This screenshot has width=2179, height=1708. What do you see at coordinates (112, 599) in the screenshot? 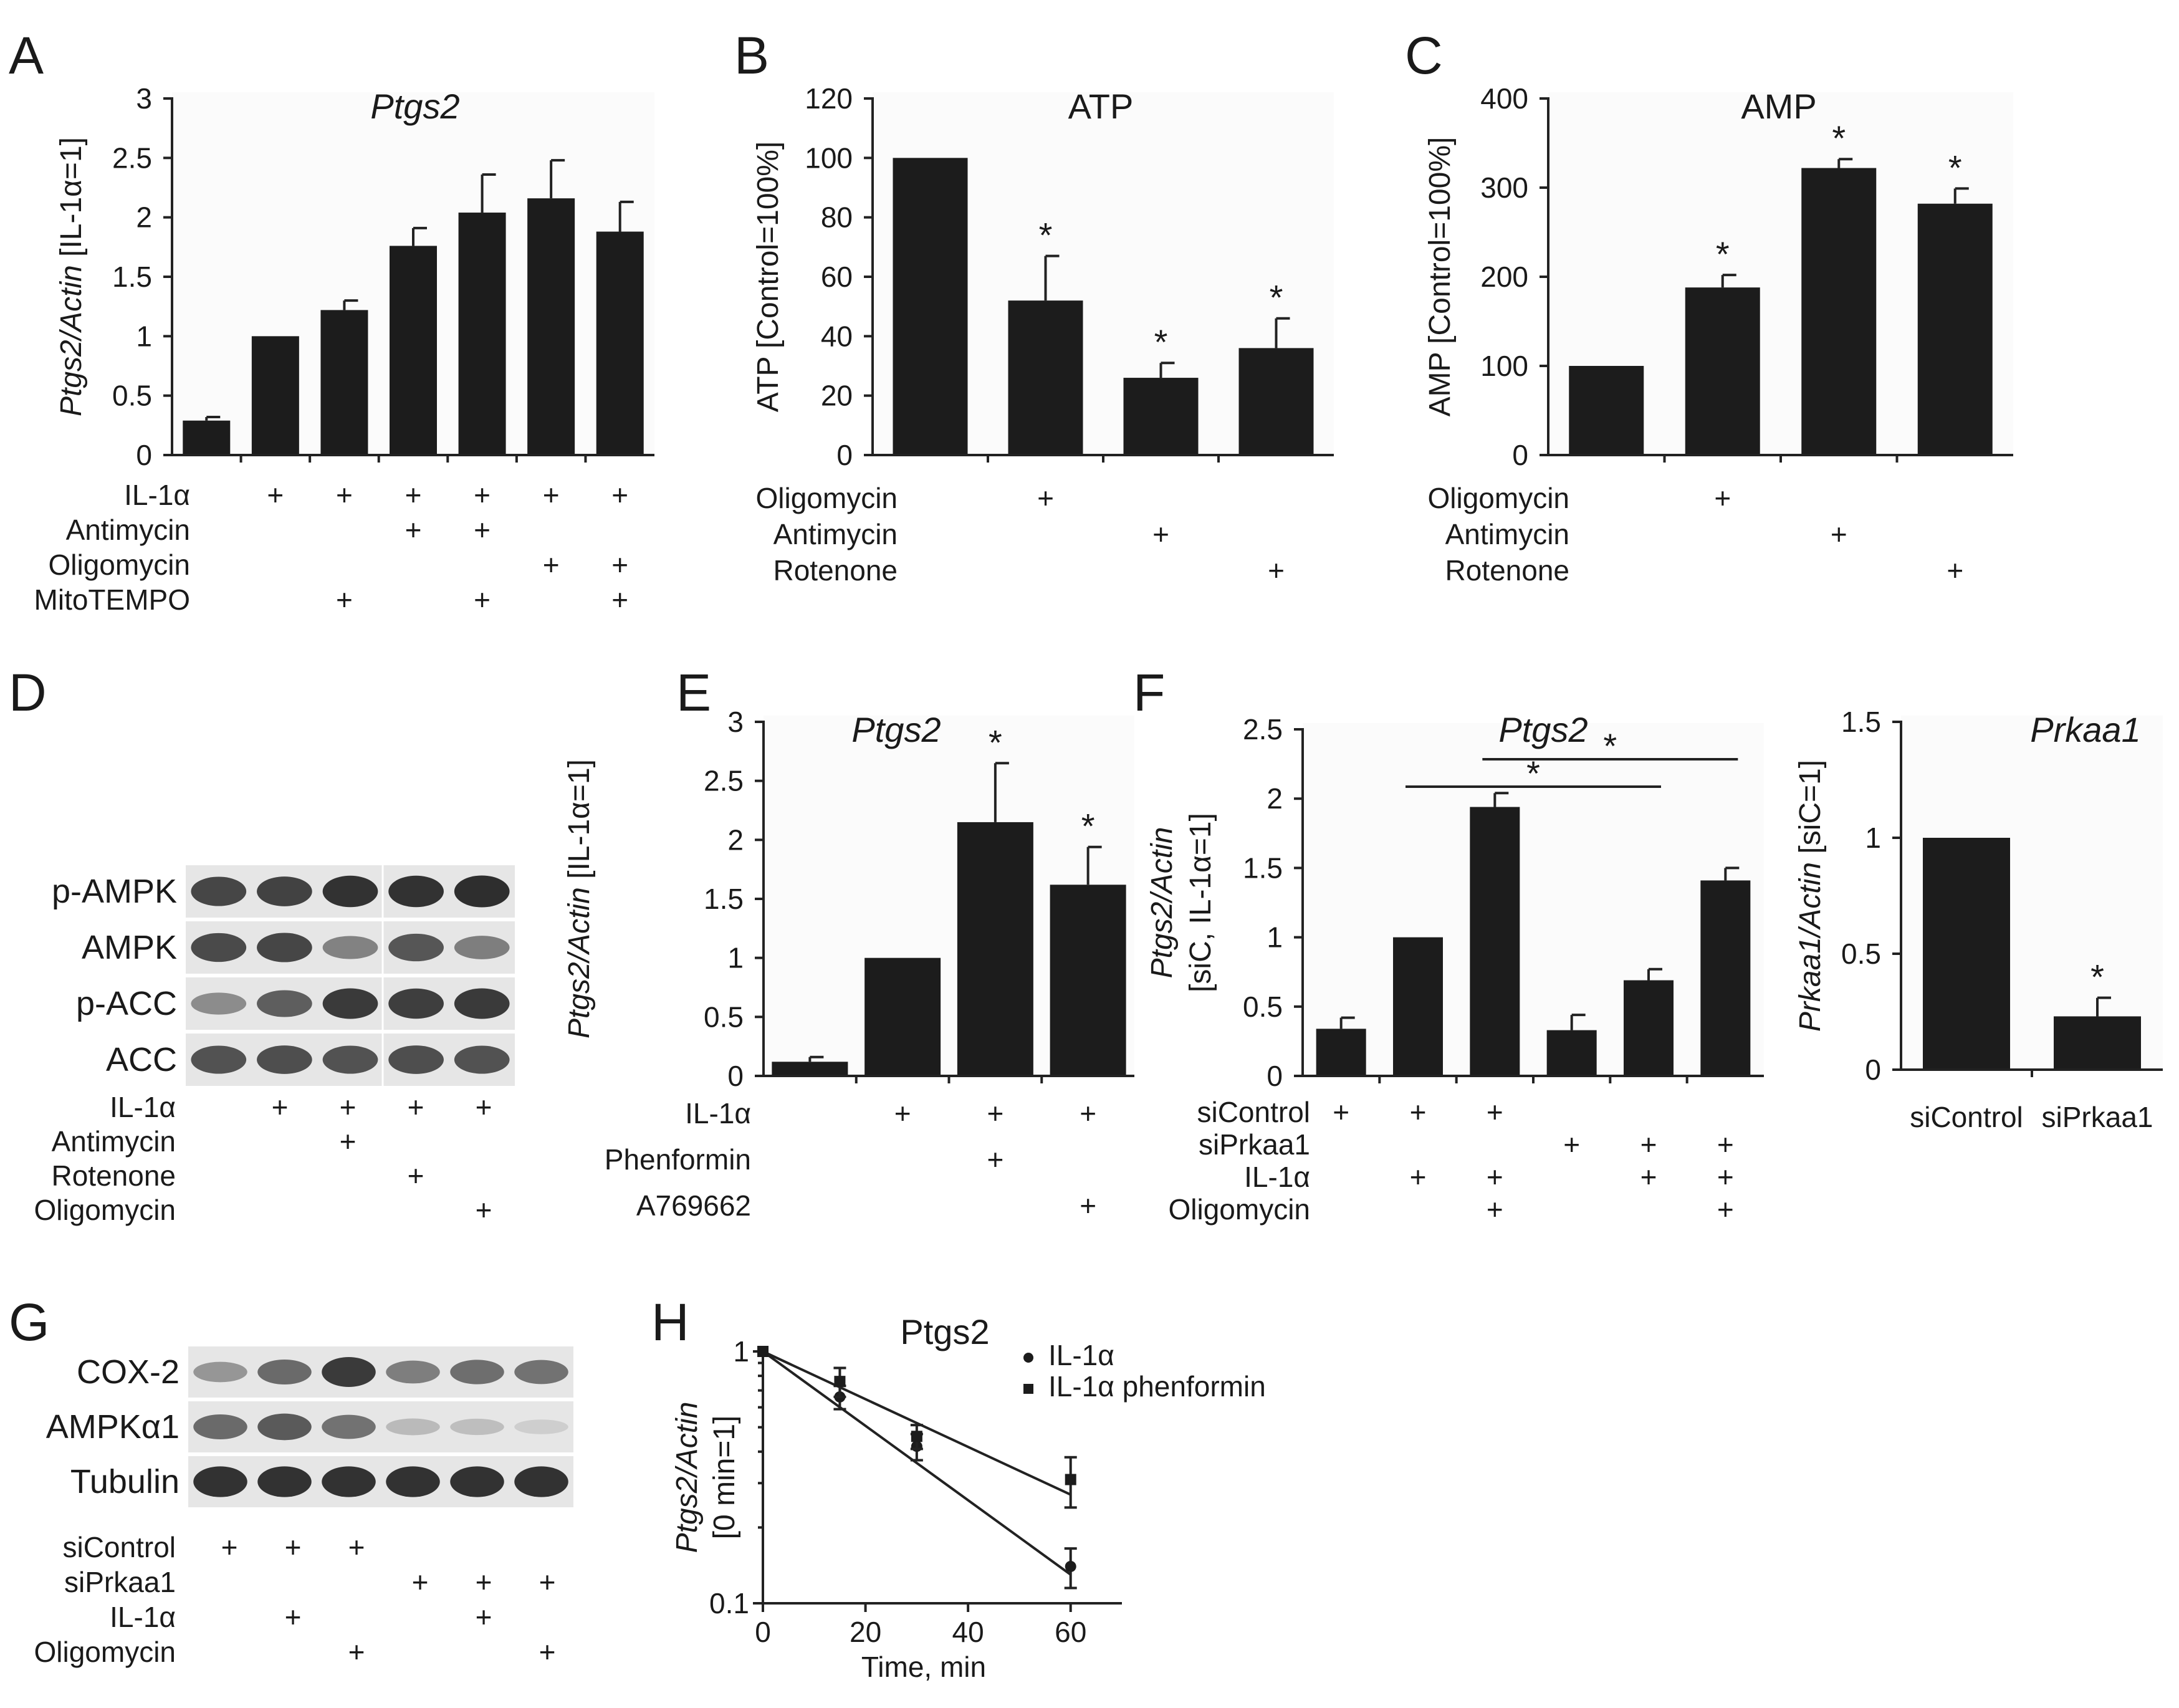
I see `condition-label: MitoTEMPO` at bounding box center [112, 599].